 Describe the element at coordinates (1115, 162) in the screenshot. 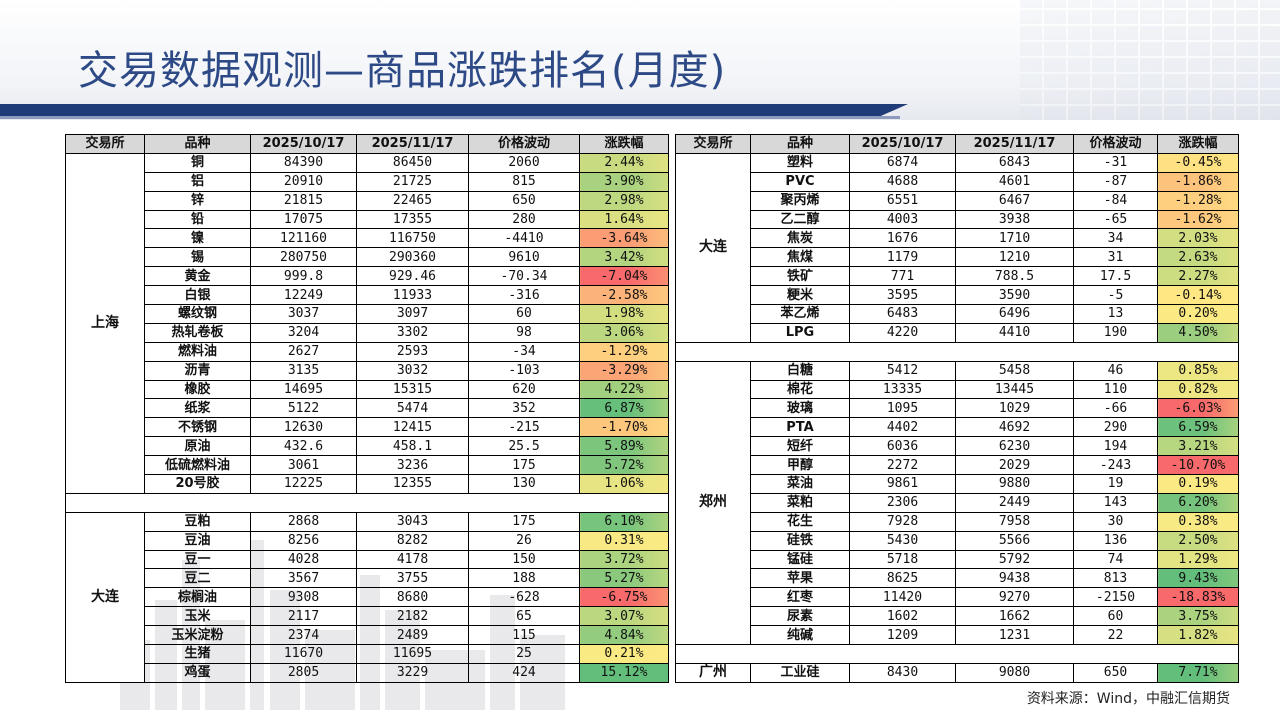

I see `price-change-cell: -31` at that location.